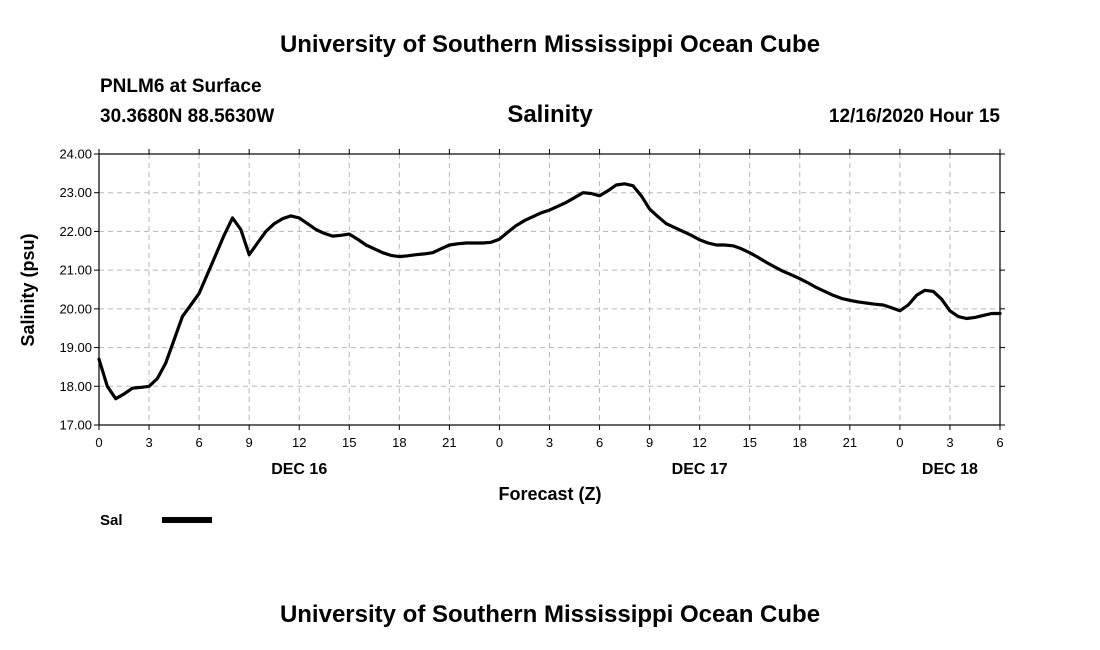  What do you see at coordinates (700, 469) in the screenshot?
I see `date-label: DEC 17` at bounding box center [700, 469].